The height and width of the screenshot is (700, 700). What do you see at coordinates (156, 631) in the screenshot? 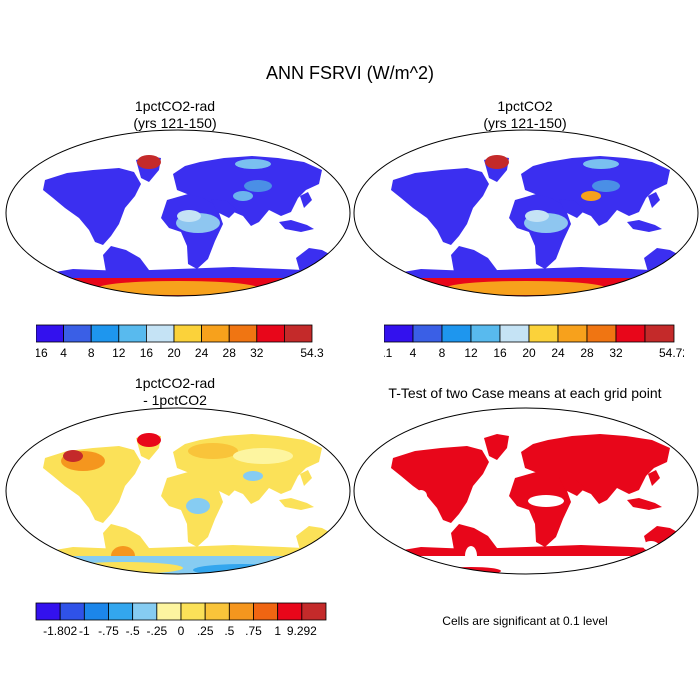
I see `colorbar-3-tick-label: -.25` at bounding box center [156, 631].